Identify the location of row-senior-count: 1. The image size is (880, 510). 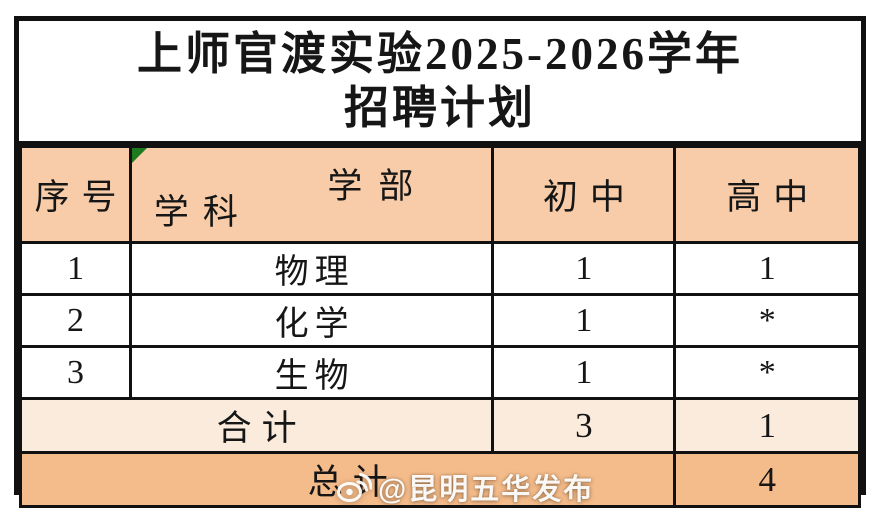
(767, 268).